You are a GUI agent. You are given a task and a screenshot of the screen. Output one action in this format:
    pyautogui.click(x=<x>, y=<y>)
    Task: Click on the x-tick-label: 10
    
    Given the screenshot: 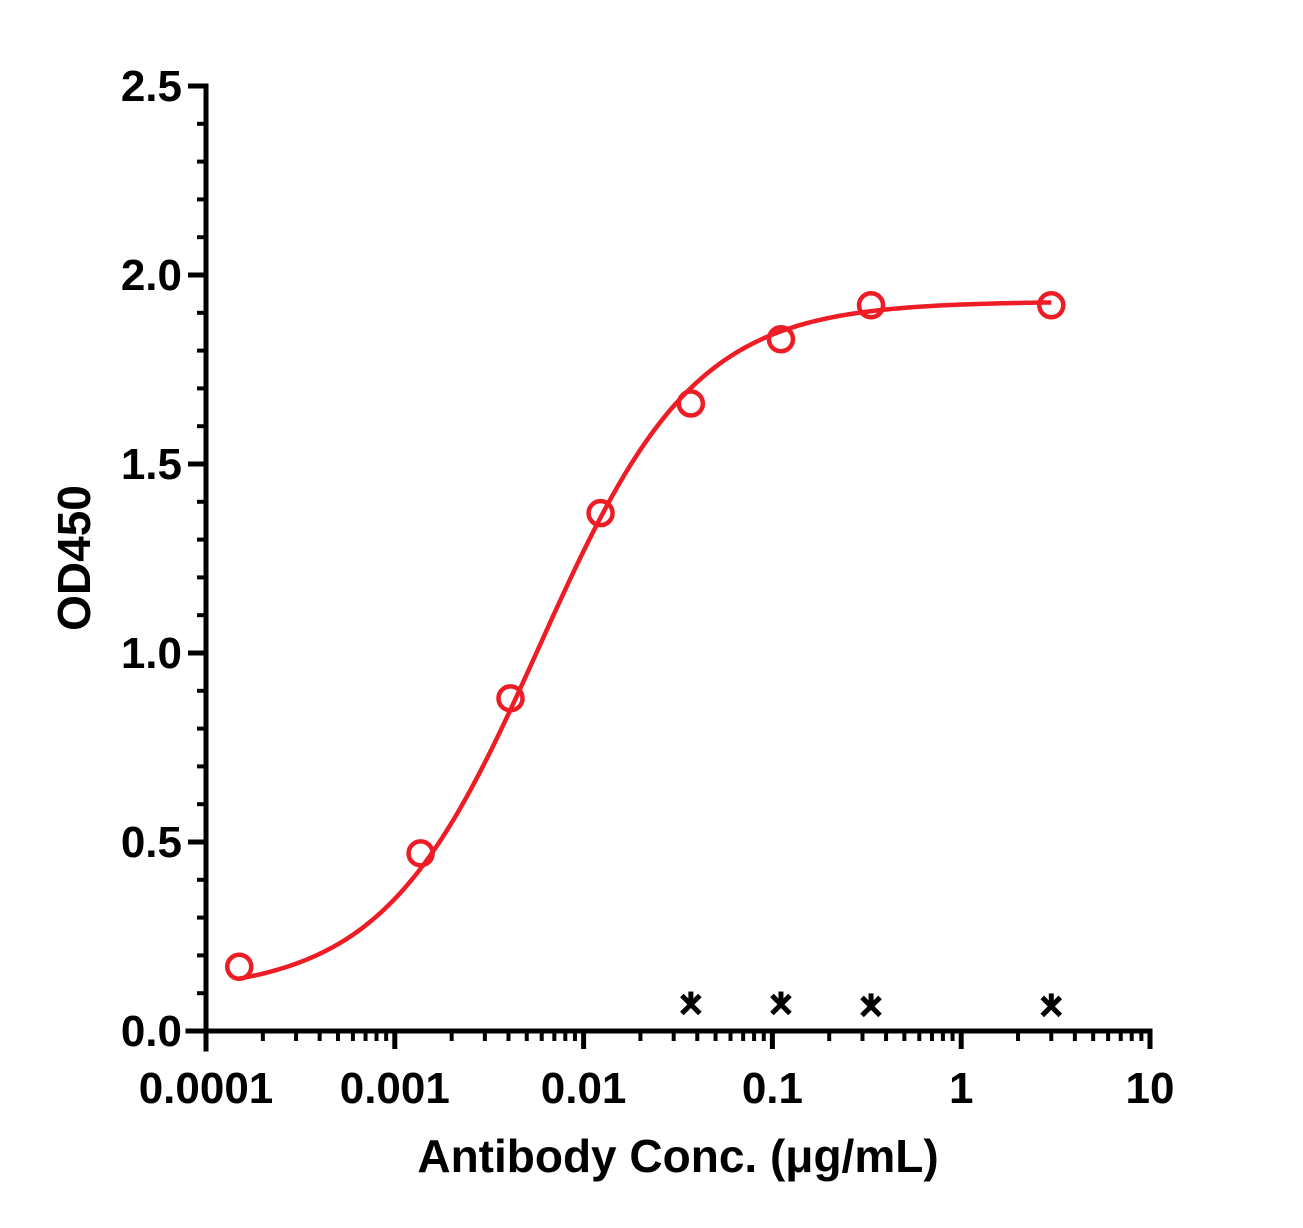 What is the action you would take?
    pyautogui.click(x=1150, y=1088)
    